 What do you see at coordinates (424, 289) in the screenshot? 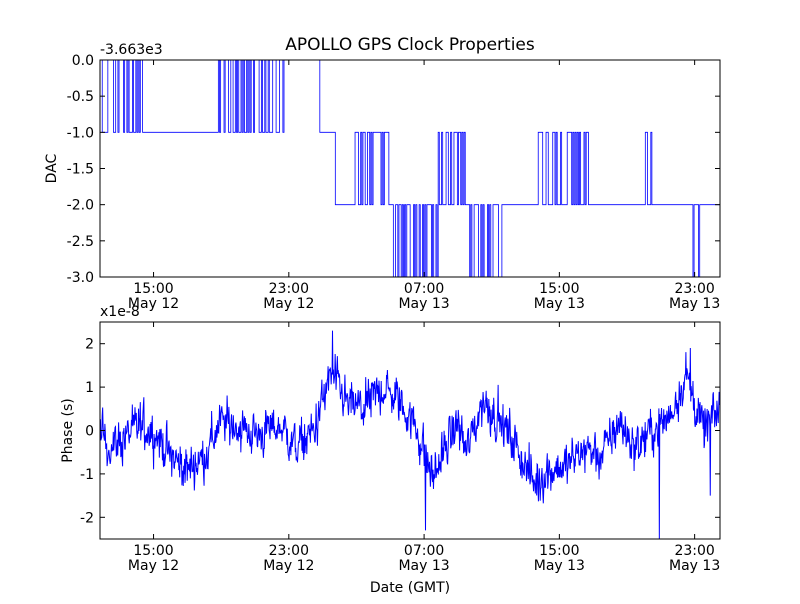
I see `dac-xtick-label: 07:00` at bounding box center [424, 289].